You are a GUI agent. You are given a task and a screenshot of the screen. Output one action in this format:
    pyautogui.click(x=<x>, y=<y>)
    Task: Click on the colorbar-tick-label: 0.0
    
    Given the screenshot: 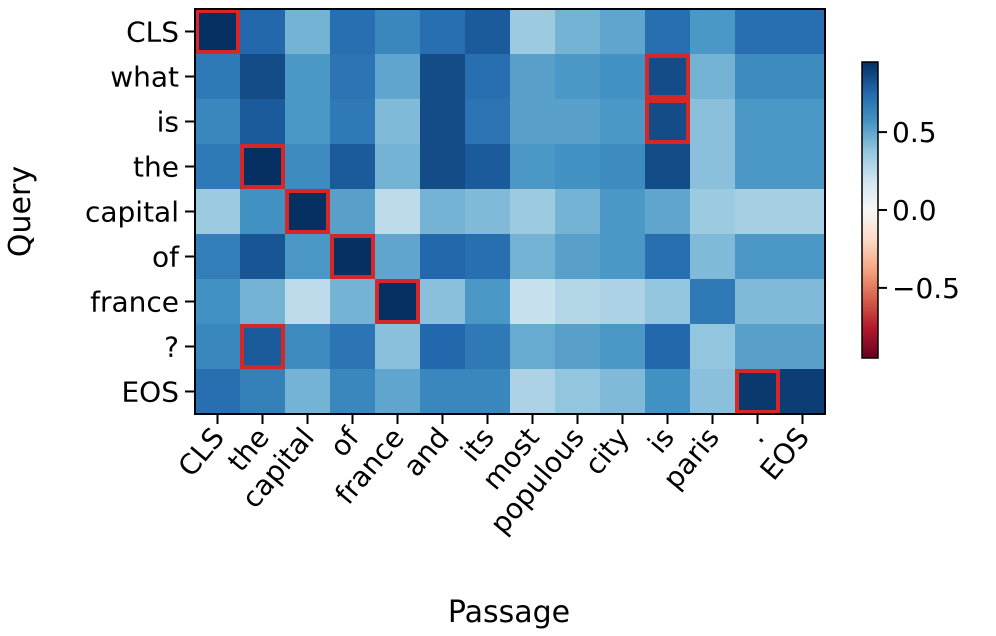 What is the action you would take?
    pyautogui.click(x=914, y=210)
    